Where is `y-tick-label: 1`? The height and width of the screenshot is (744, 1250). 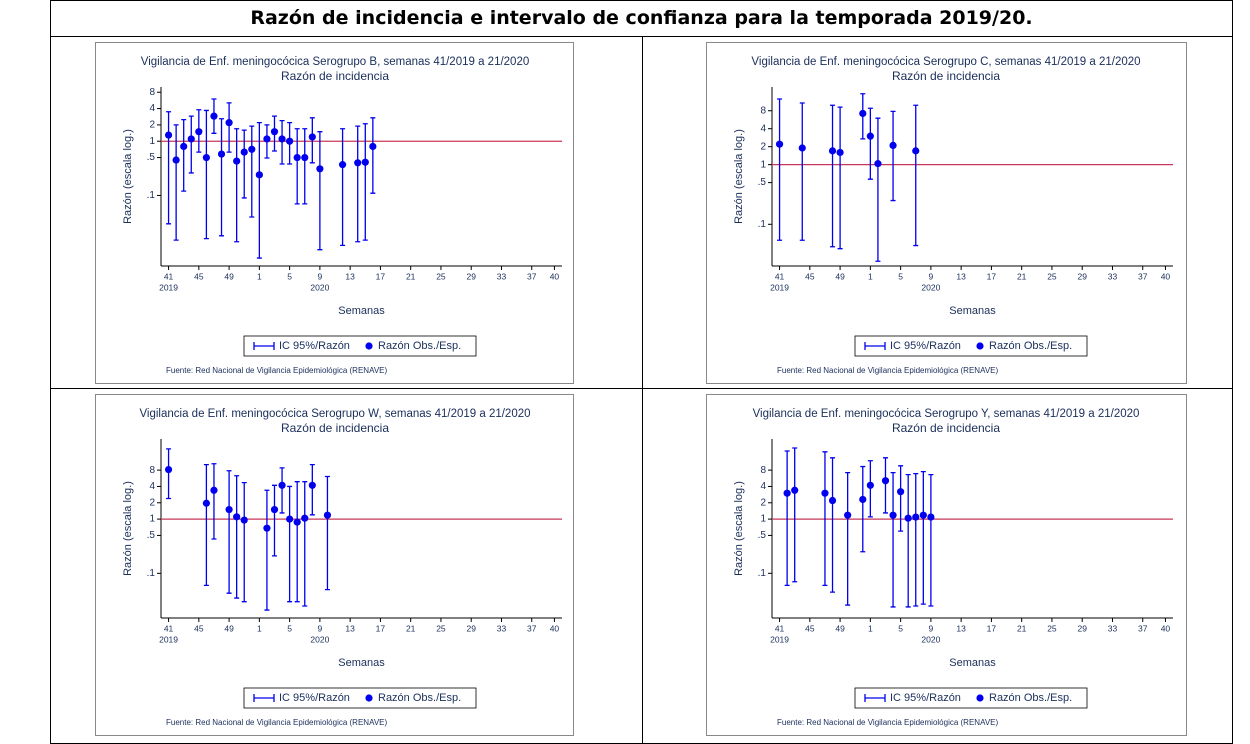
y-tick-label: 1 is located at coordinates (763, 519).